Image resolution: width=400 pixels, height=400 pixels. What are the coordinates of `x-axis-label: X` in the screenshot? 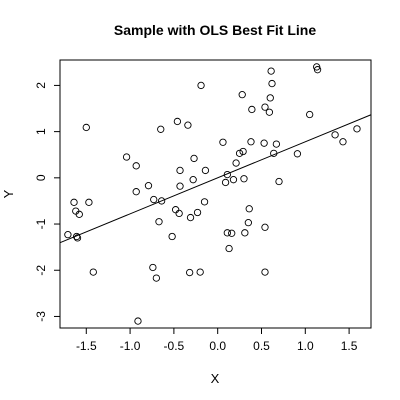 It's located at (215, 378).